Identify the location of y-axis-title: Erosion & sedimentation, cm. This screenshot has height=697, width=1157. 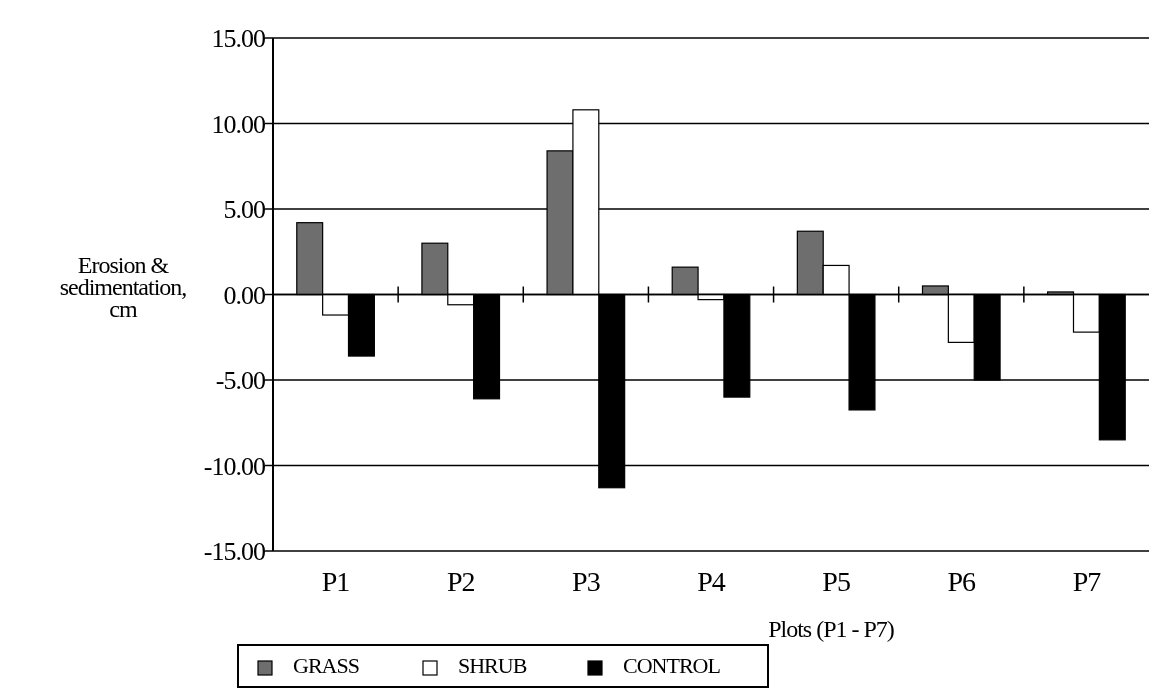
(123, 286).